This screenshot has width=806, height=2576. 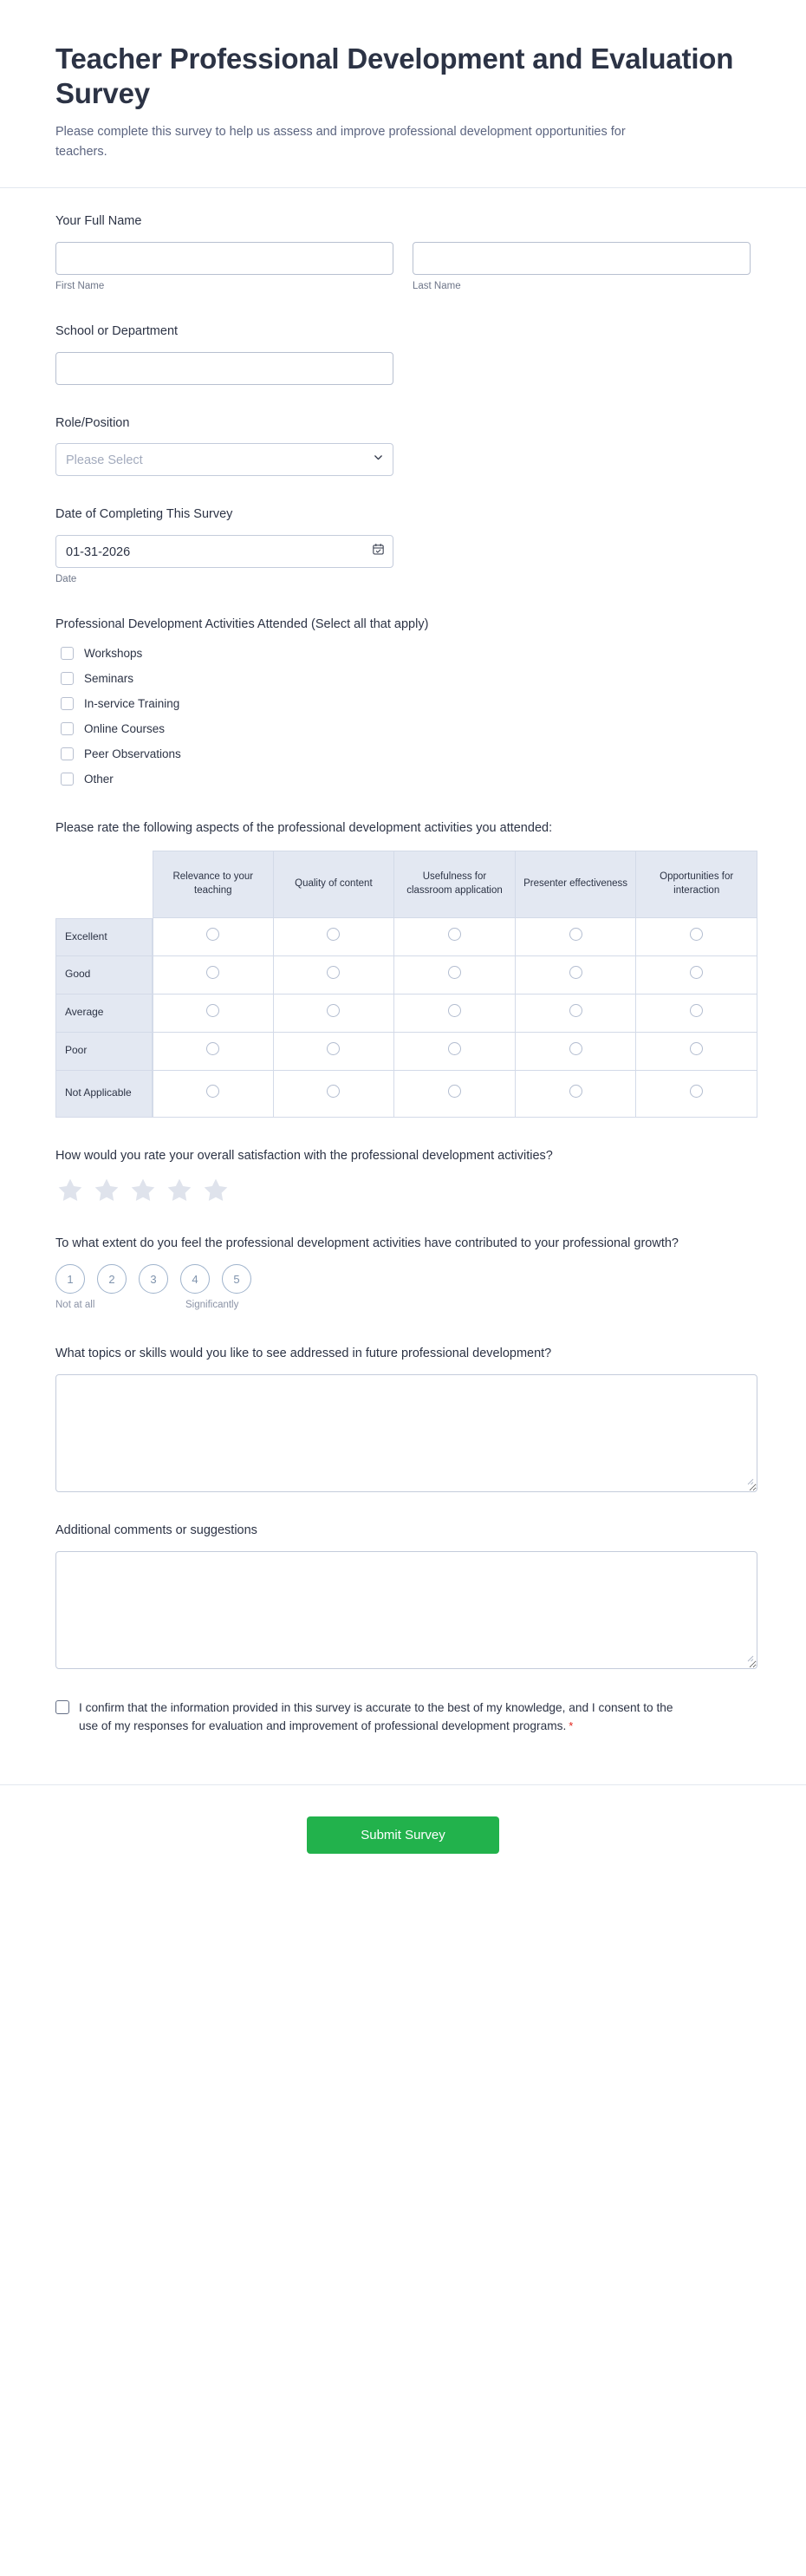 I want to click on date-input: 01-31-2026, so click(x=224, y=552).